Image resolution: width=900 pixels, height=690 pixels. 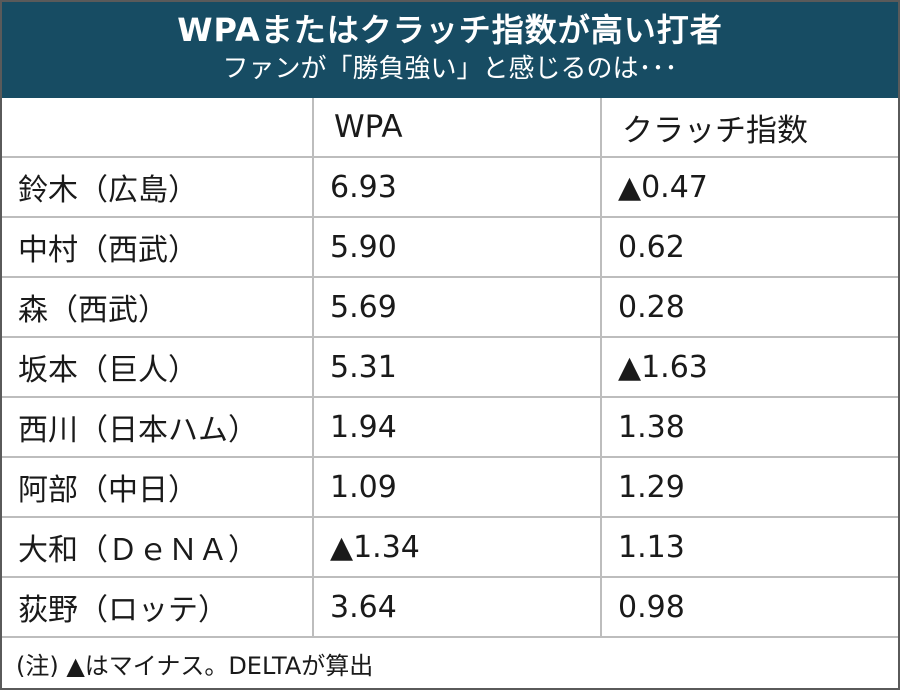 I want to click on wpa-value-cell: 3.64, so click(x=456, y=607).